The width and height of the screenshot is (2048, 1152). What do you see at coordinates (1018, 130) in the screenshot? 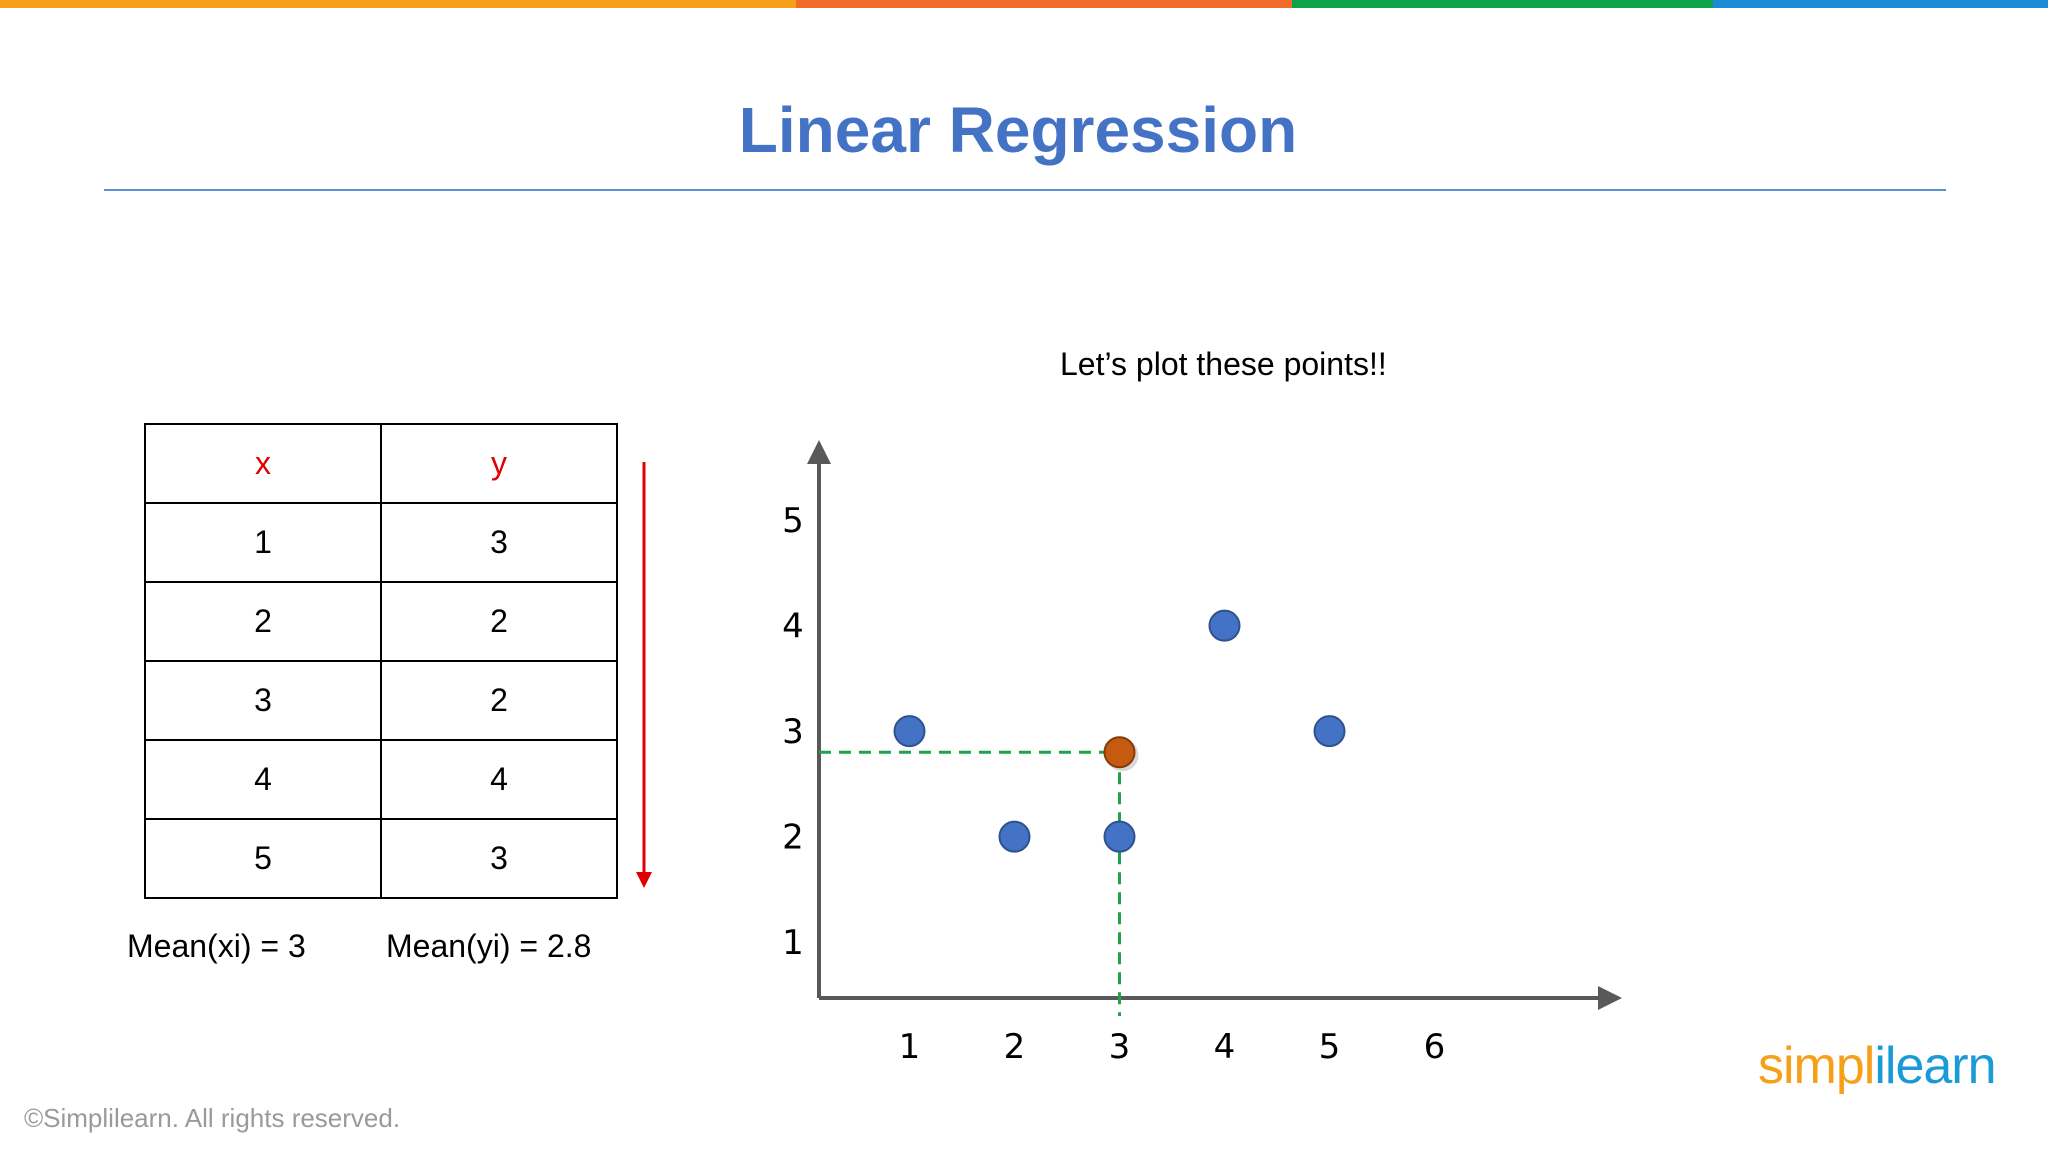
I see `page-title: Linear Regression` at bounding box center [1018, 130].